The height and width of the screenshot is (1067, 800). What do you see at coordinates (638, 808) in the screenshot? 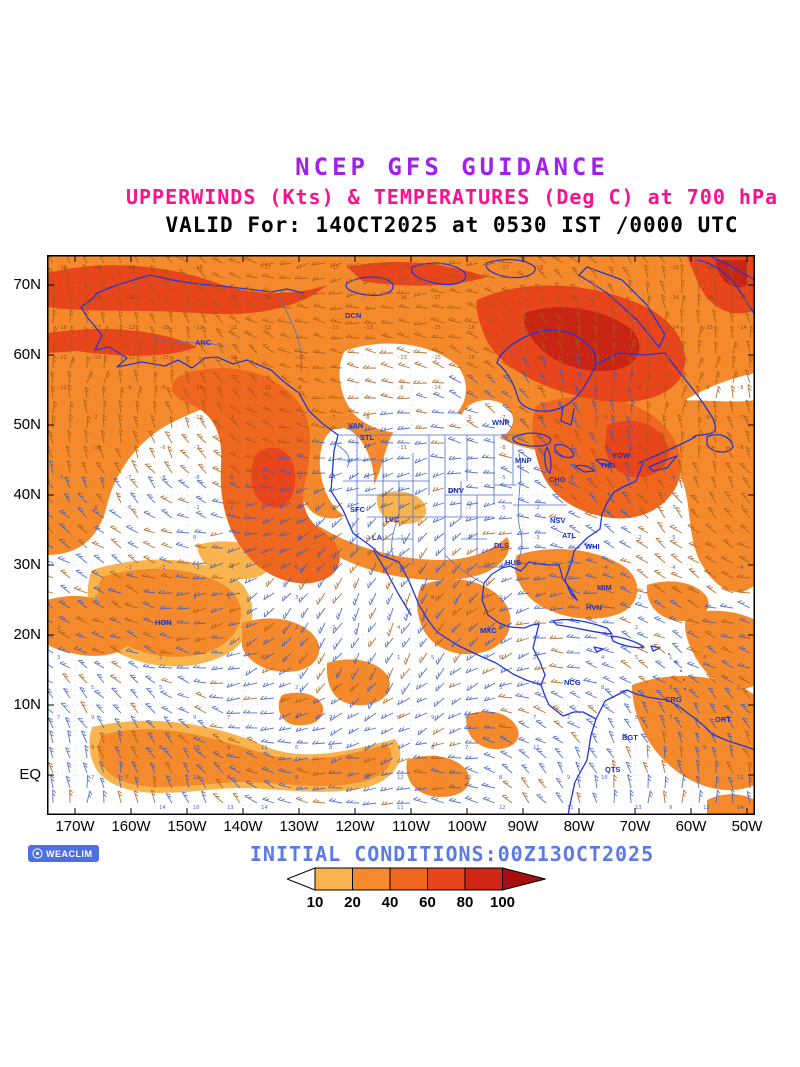
I see `svg-text: 13` at bounding box center [638, 808].